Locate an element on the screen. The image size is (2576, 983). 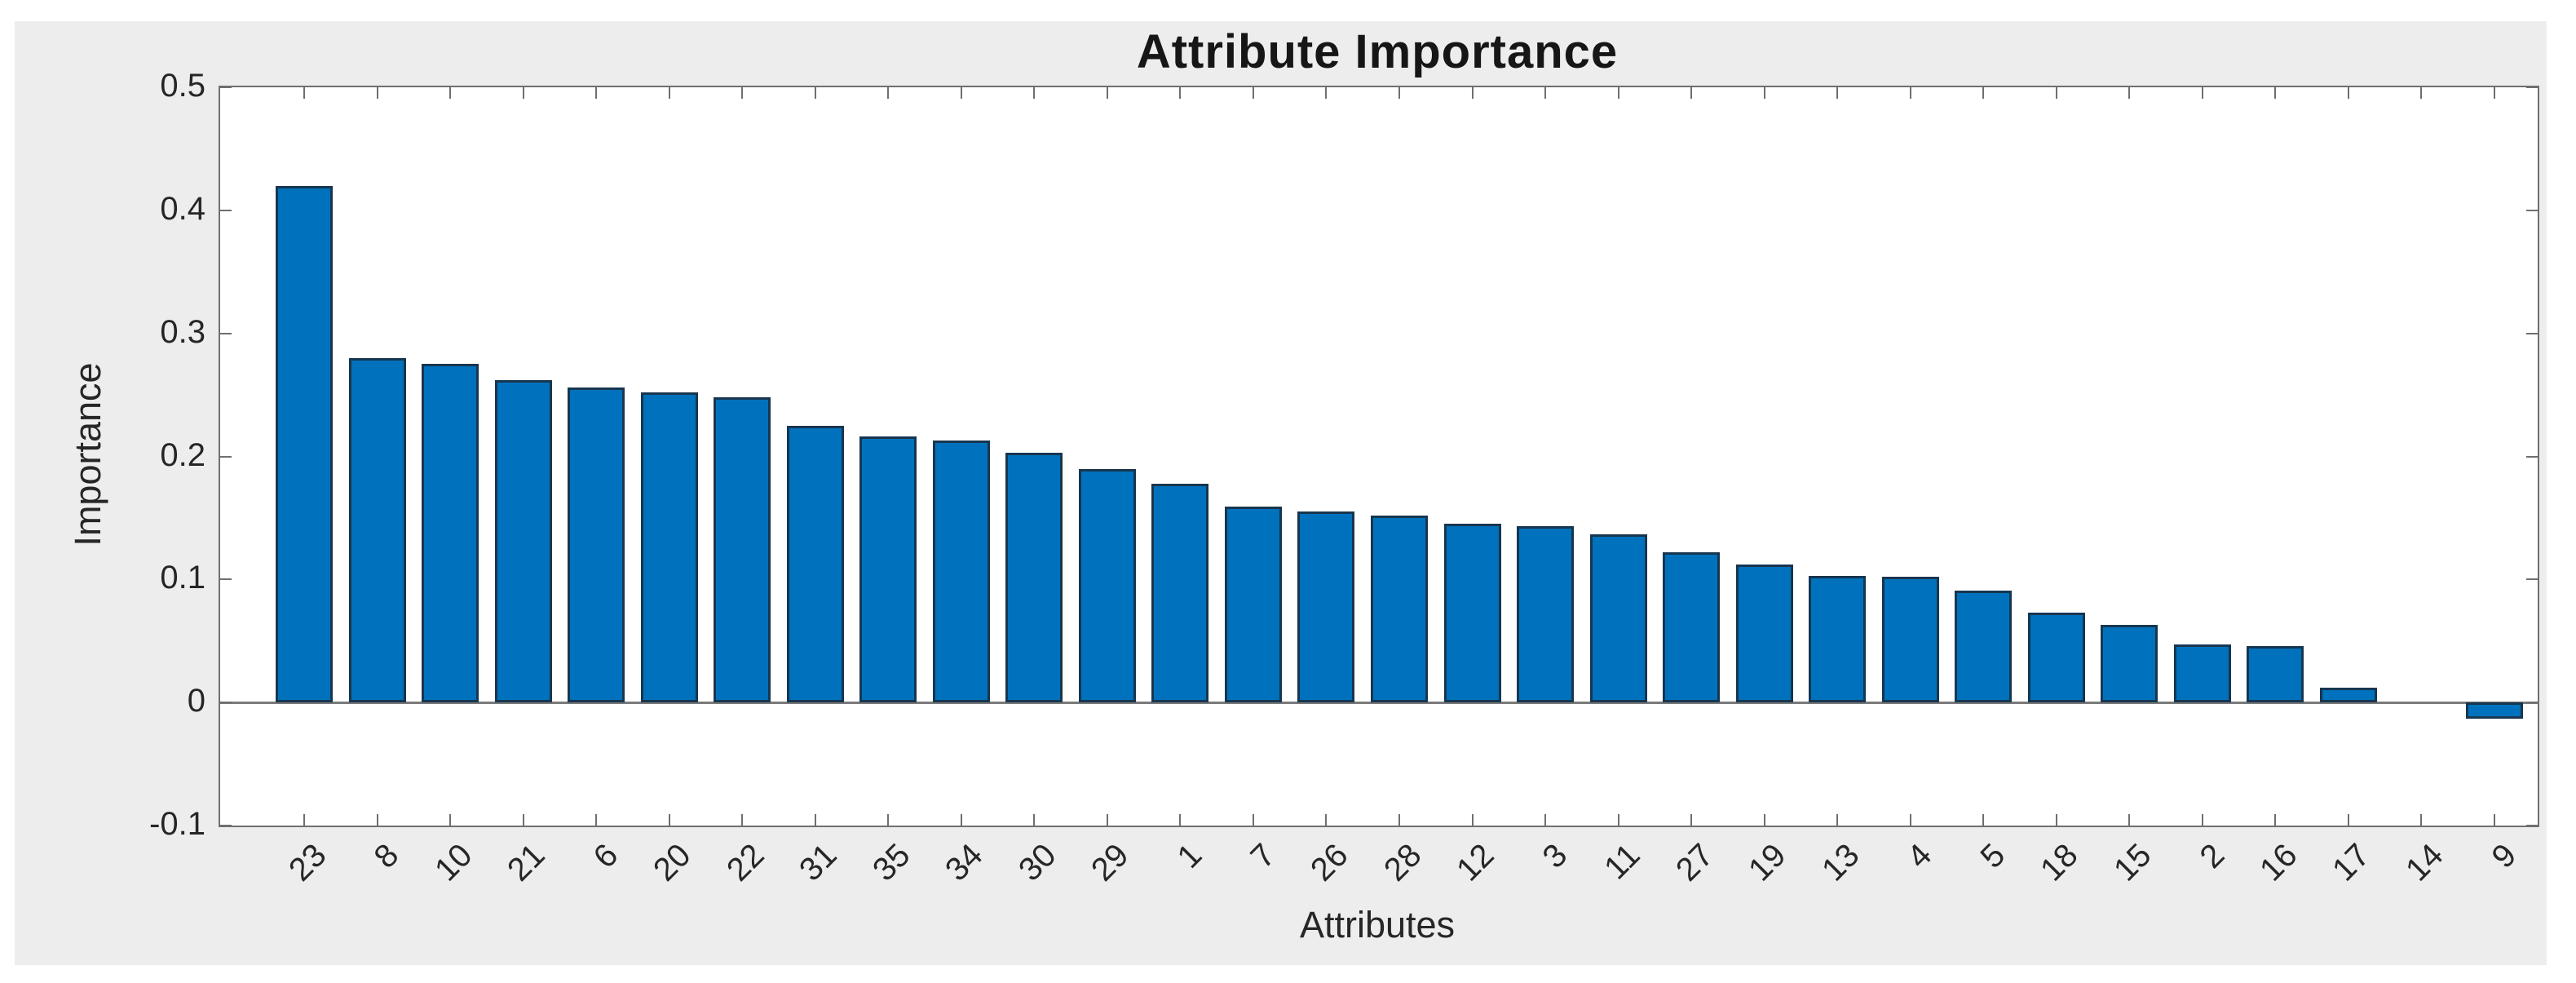
y-tick-label: 0.1 is located at coordinates (182, 578).